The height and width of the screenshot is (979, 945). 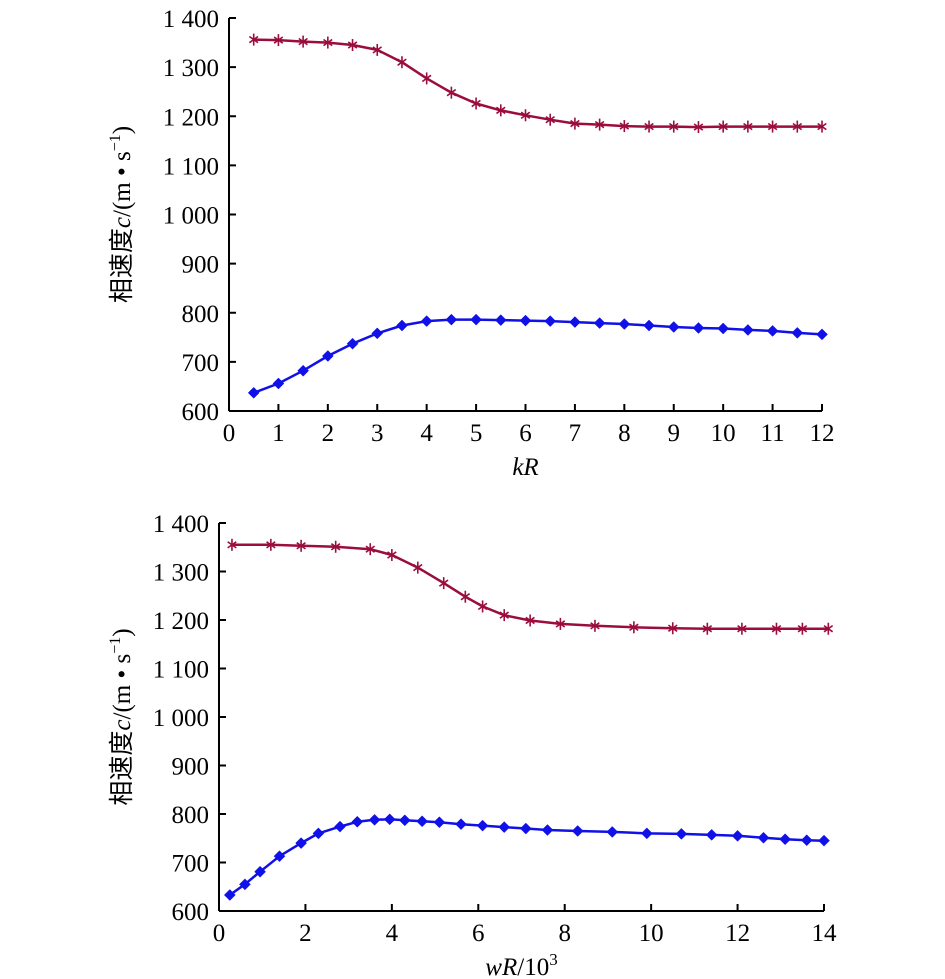 I want to click on y-tick-label: 1 100, so click(x=181, y=670).